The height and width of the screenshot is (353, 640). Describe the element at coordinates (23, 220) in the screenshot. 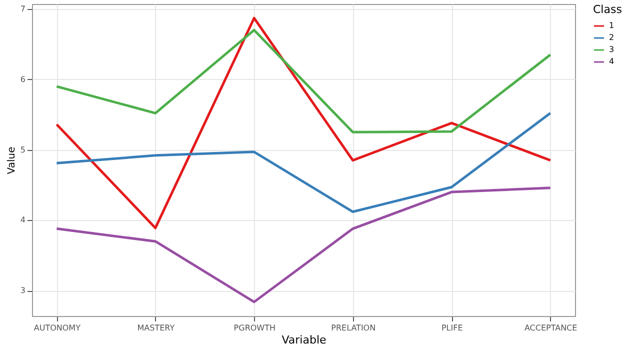

I see `y-tick-label: 4` at that location.